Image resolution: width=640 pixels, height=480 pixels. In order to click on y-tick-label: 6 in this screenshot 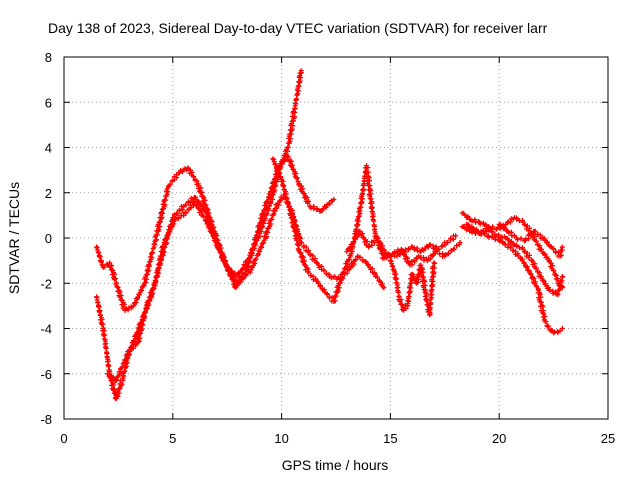, I will do `click(48, 102)`.